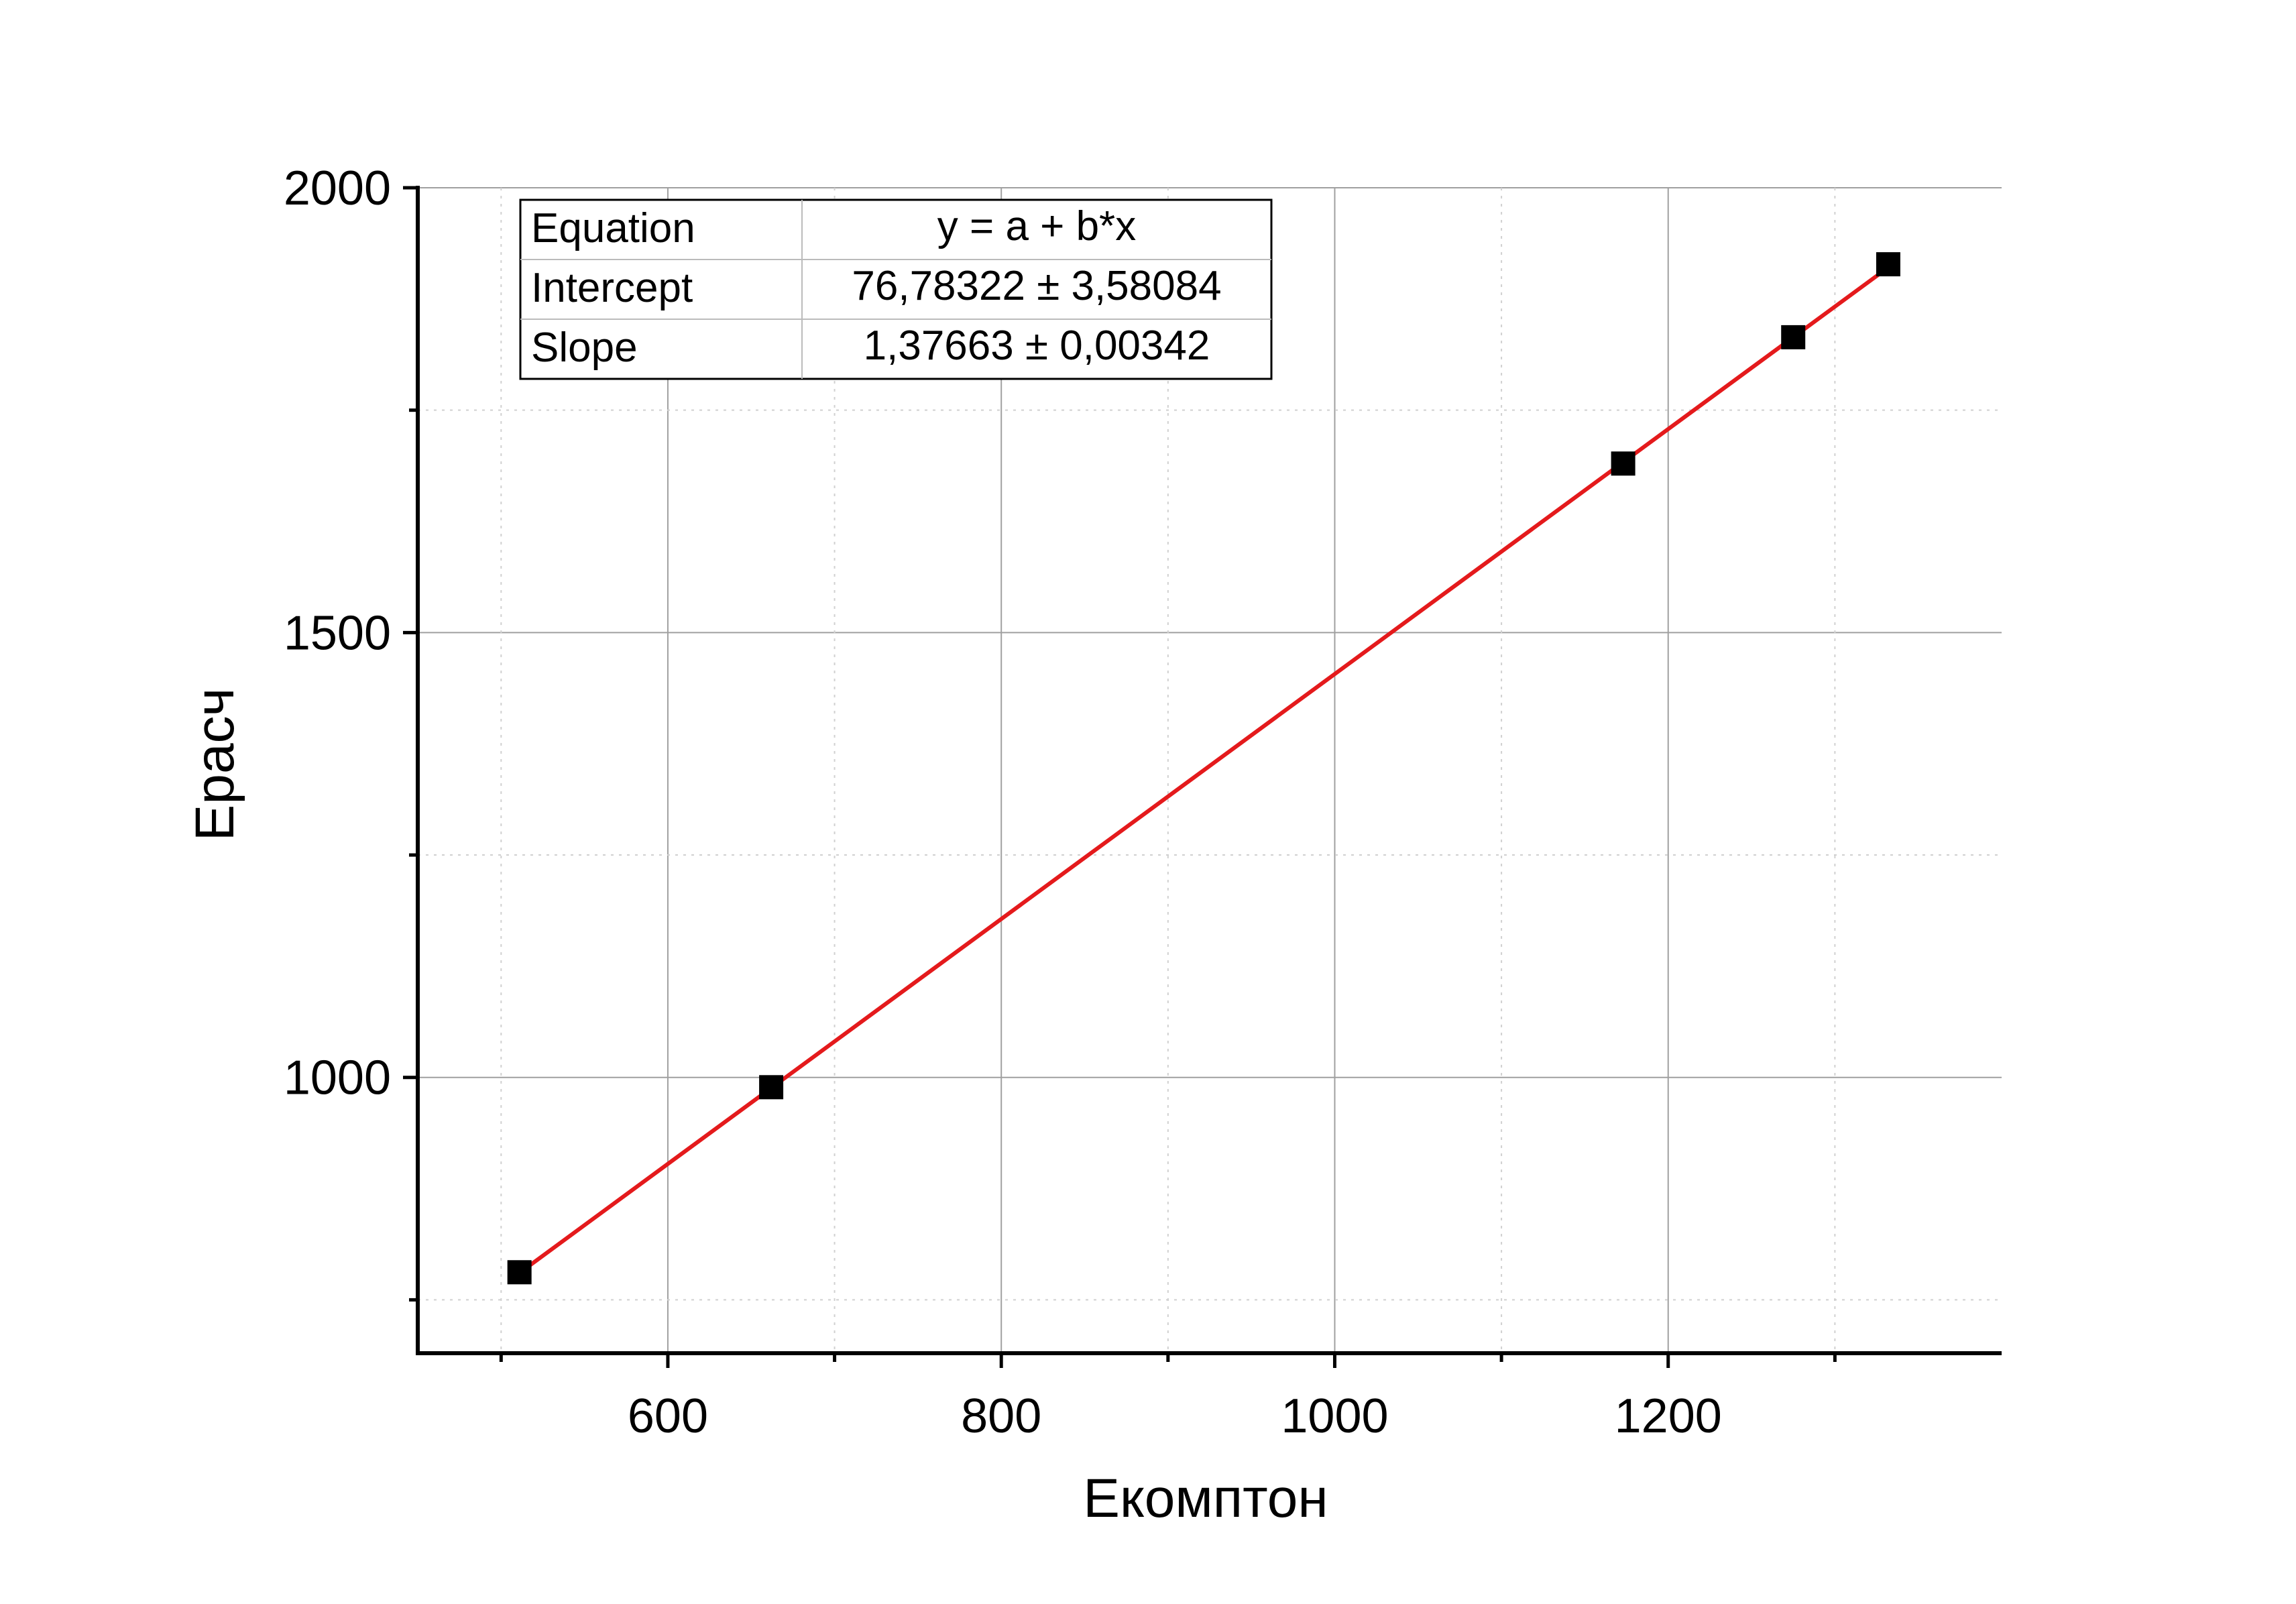  Describe the element at coordinates (337, 1078) in the screenshot. I see `y-tick-label: 1000` at that location.